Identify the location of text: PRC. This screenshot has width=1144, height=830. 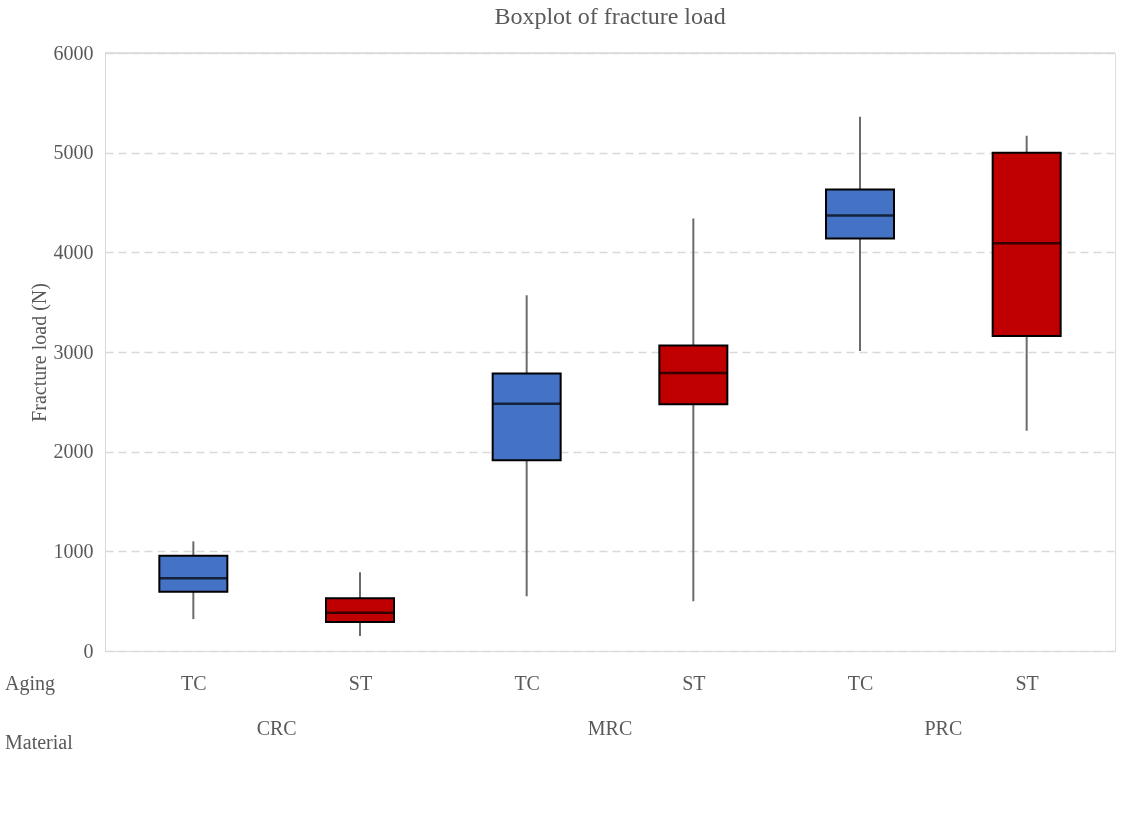
(943, 728).